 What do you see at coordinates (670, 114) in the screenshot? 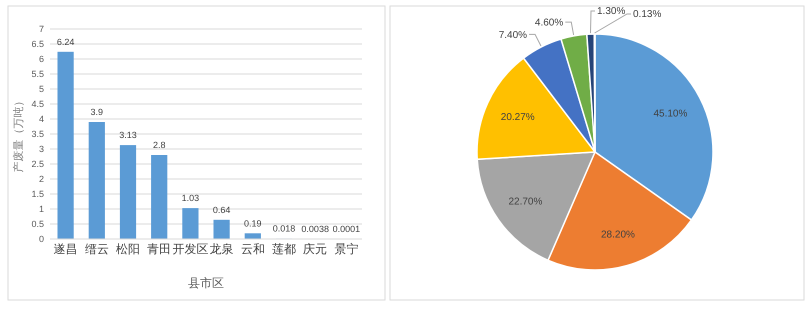
I see `data-label: 45.10%` at bounding box center [670, 114].